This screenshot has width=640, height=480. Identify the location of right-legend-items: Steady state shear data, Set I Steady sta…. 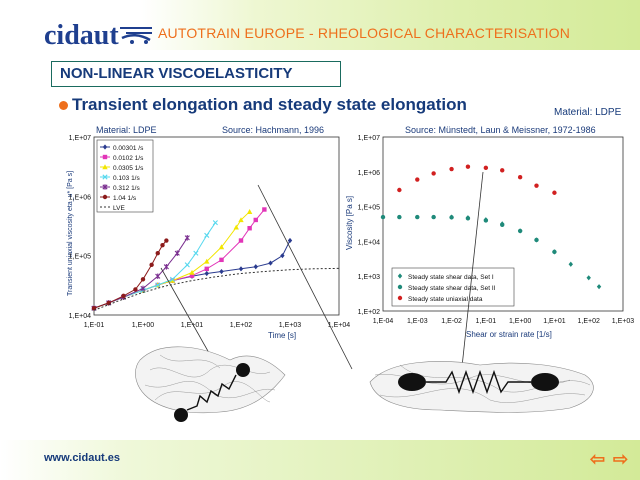
(446, 288).